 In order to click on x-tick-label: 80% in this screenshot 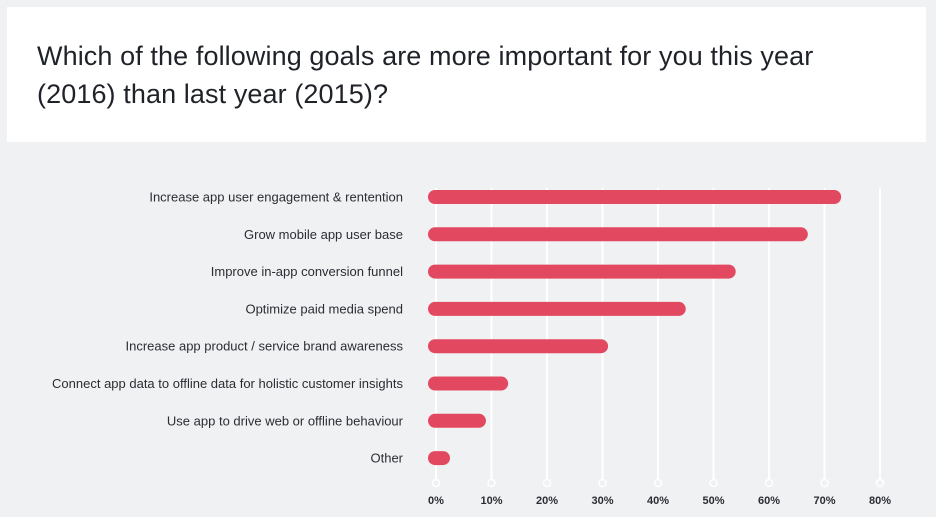, I will do `click(880, 501)`.